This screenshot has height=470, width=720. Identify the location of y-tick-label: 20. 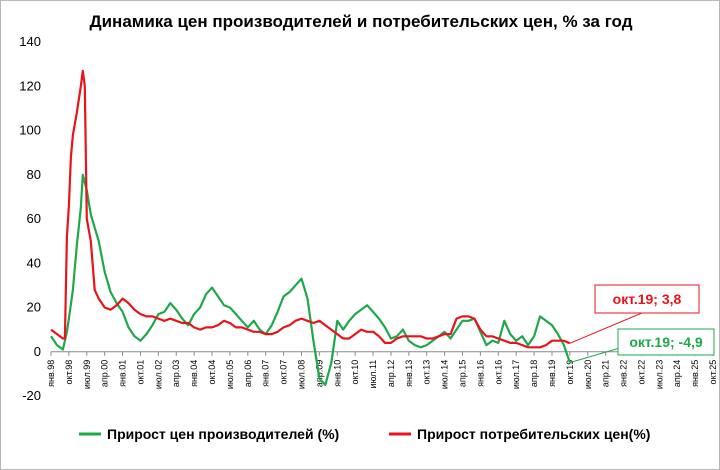
(34, 307).